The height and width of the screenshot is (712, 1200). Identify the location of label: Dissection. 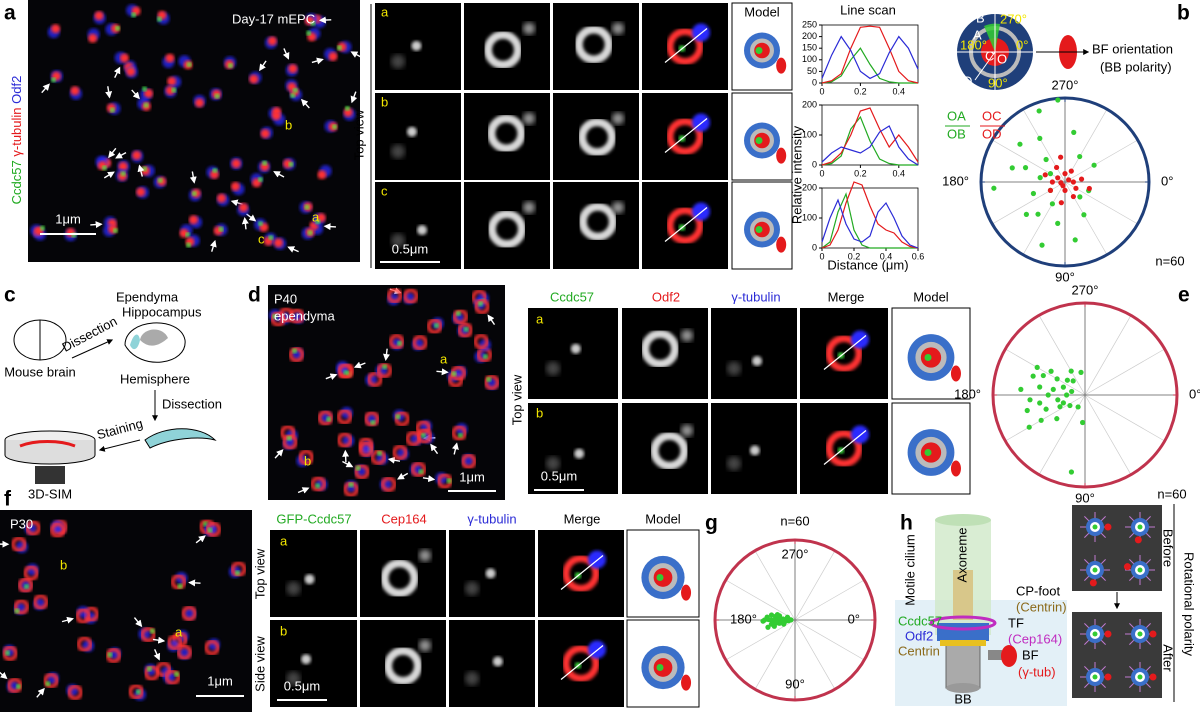
(192, 403).